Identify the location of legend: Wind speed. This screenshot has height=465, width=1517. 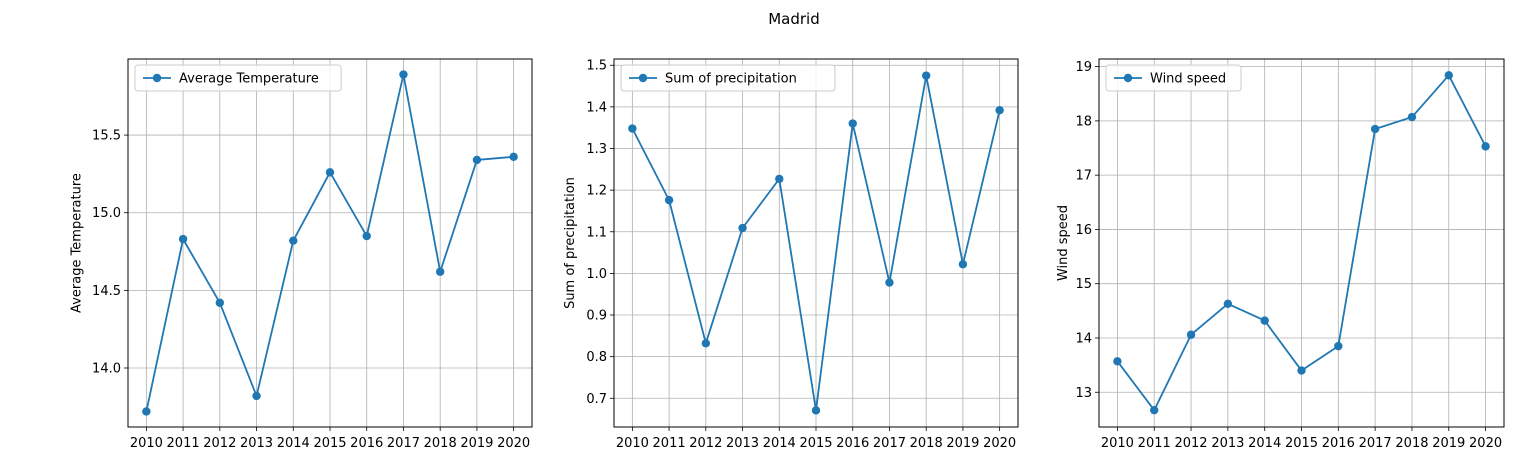
(1173, 78).